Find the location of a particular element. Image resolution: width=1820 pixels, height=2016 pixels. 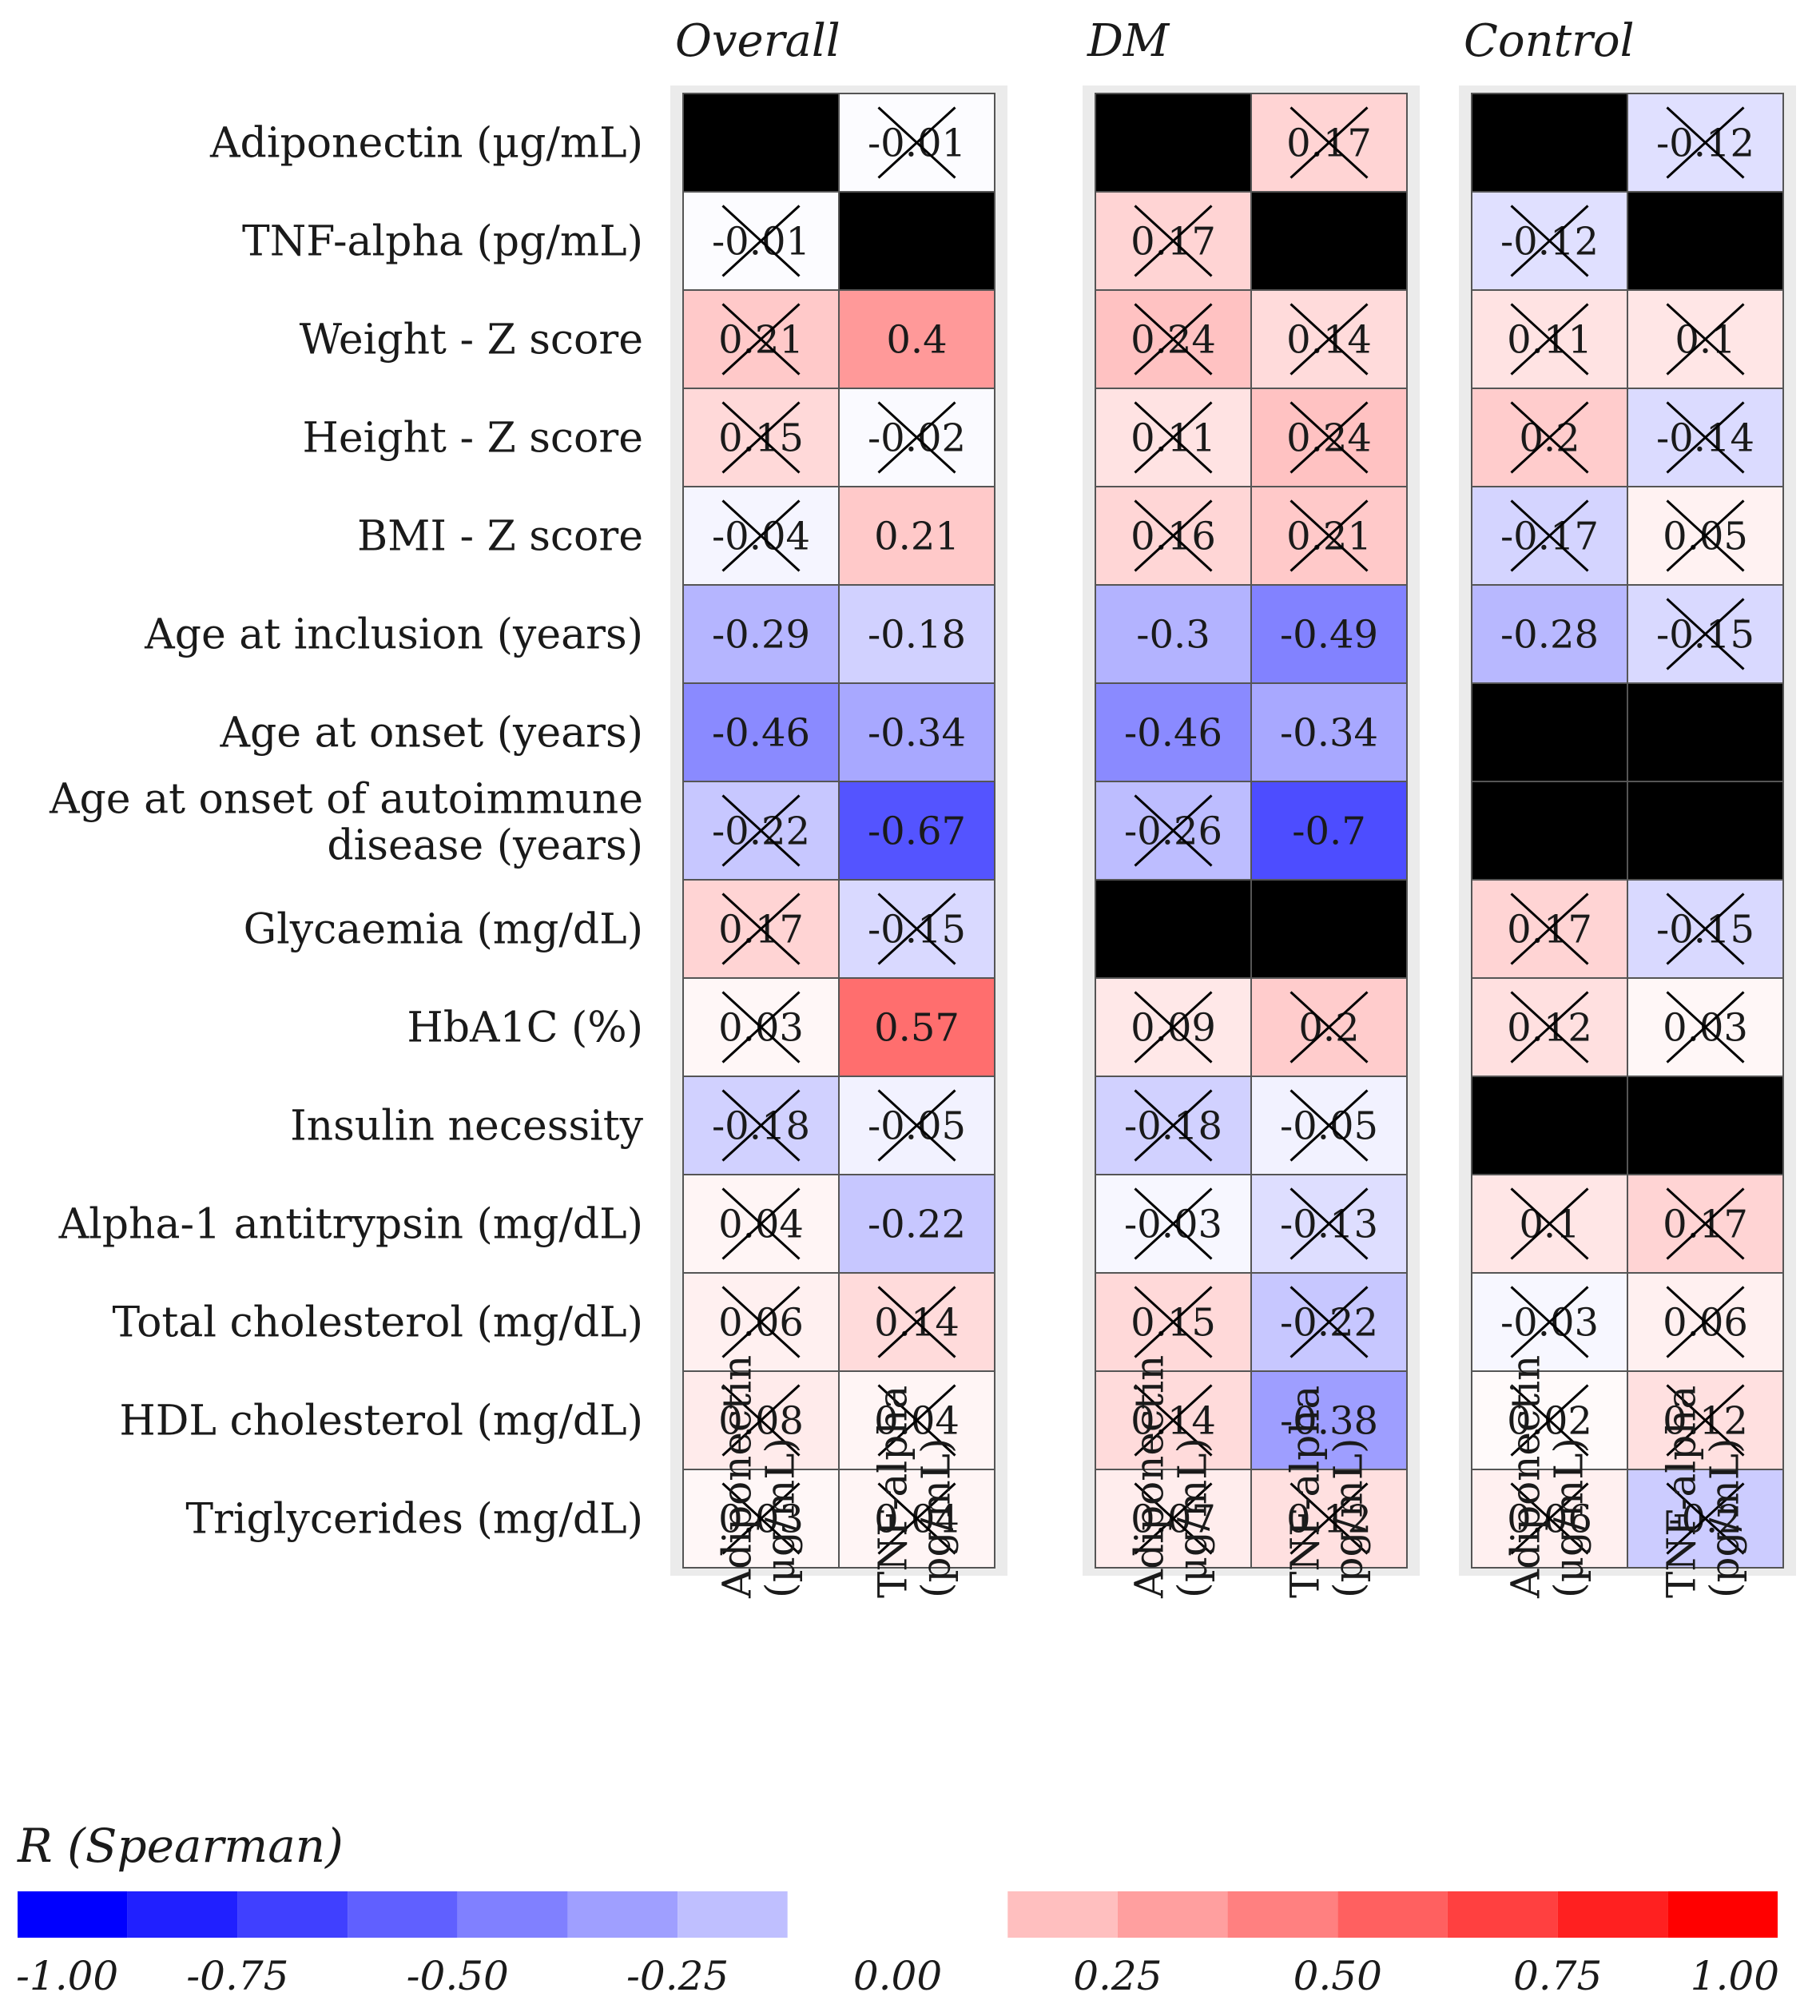

cell-value: -0.22 is located at coordinates (917, 1225).